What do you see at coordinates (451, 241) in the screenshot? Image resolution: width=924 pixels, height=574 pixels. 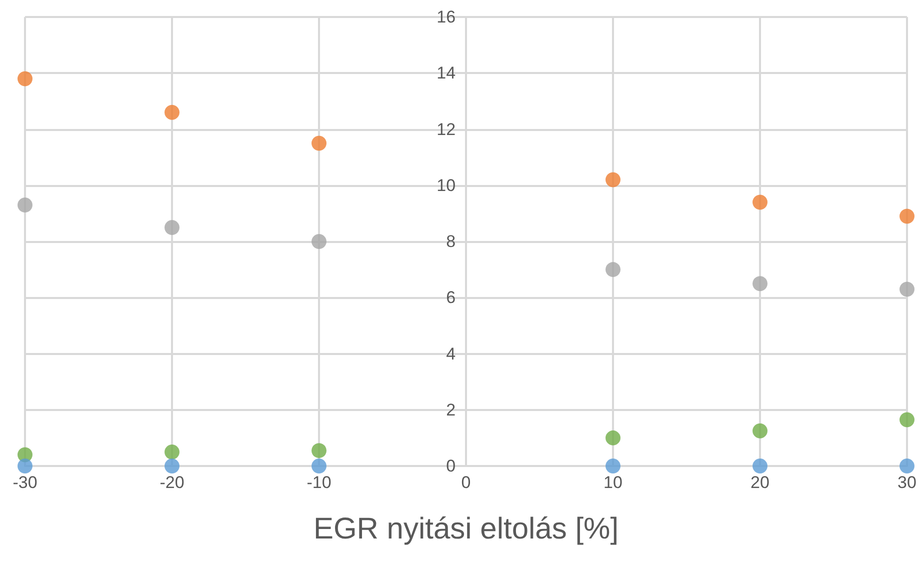 I see `y-tick-label: 8` at bounding box center [451, 241].